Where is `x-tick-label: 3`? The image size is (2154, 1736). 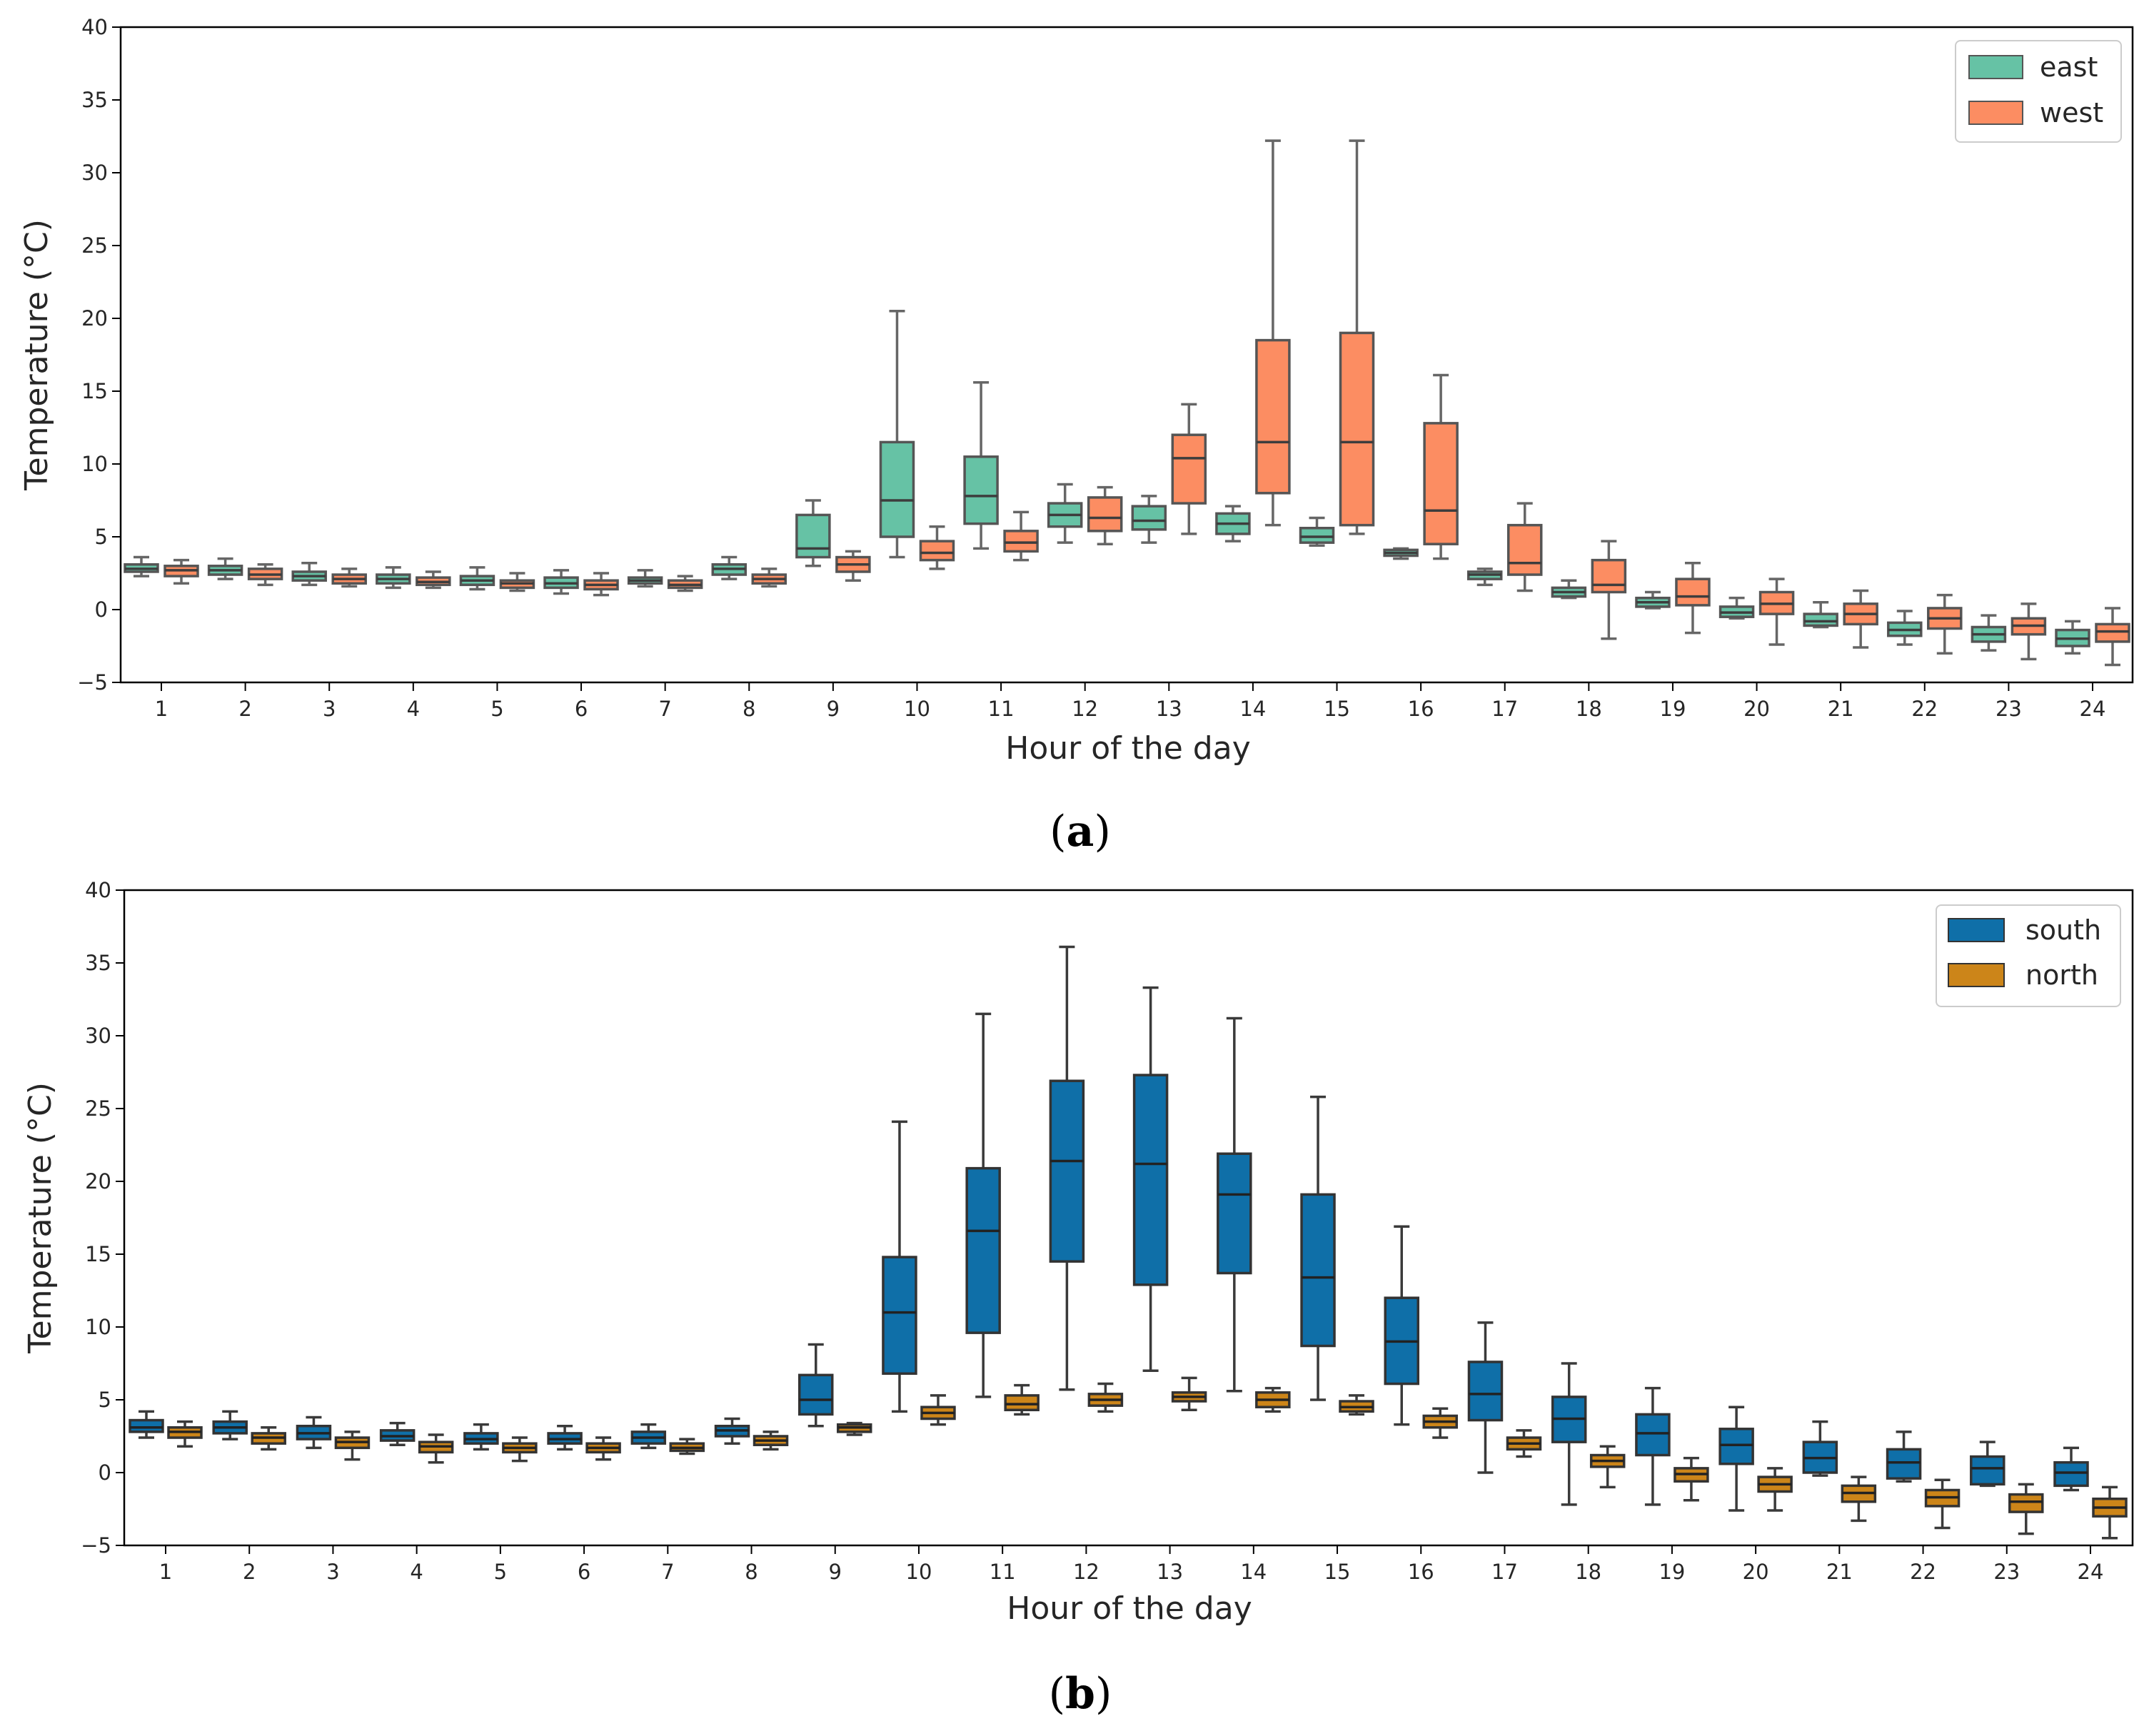 x-tick-label: 3 is located at coordinates (329, 709).